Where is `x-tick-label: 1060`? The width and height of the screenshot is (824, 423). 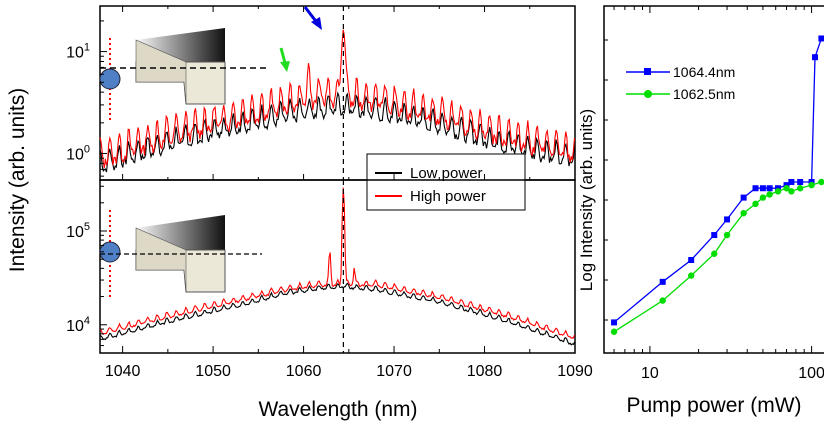
x-tick-label: 1060 is located at coordinates (304, 371).